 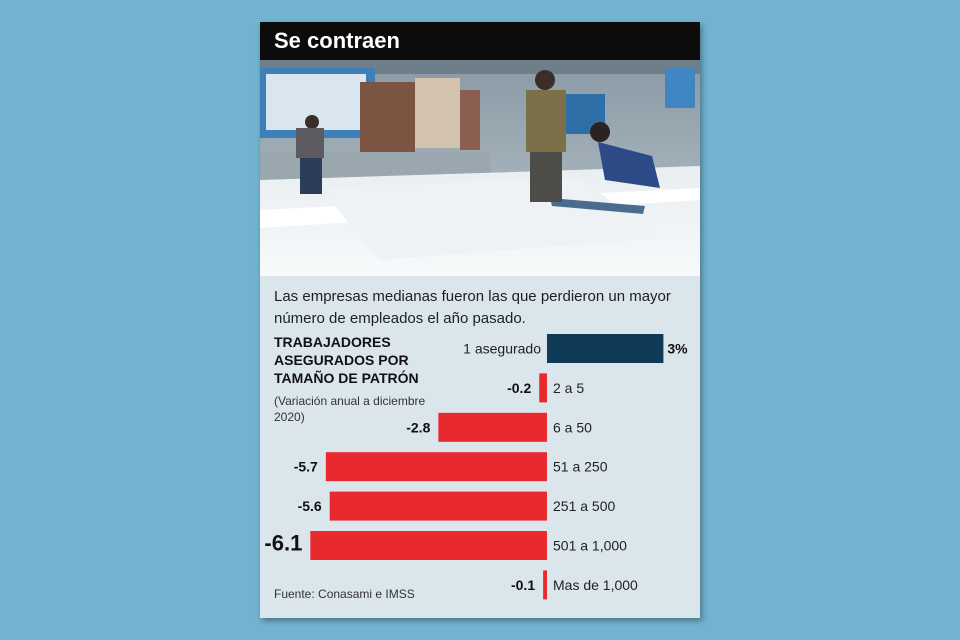 I want to click on value-label-2: -2.8, so click(x=418, y=427).